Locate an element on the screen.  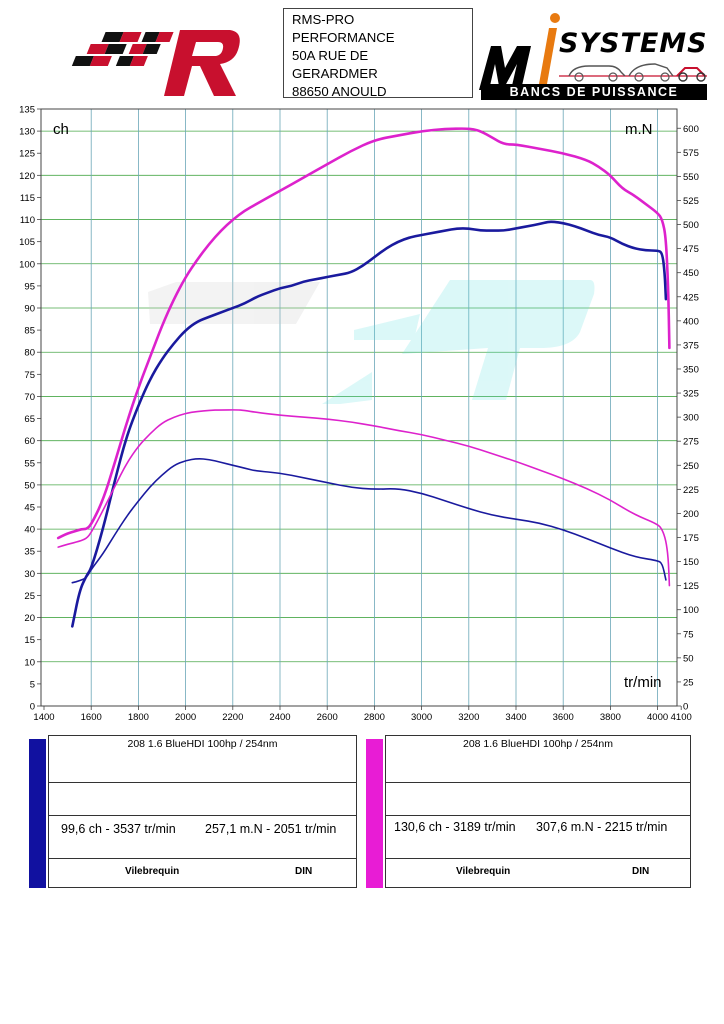
watermark is located at coordinates (371, 342).